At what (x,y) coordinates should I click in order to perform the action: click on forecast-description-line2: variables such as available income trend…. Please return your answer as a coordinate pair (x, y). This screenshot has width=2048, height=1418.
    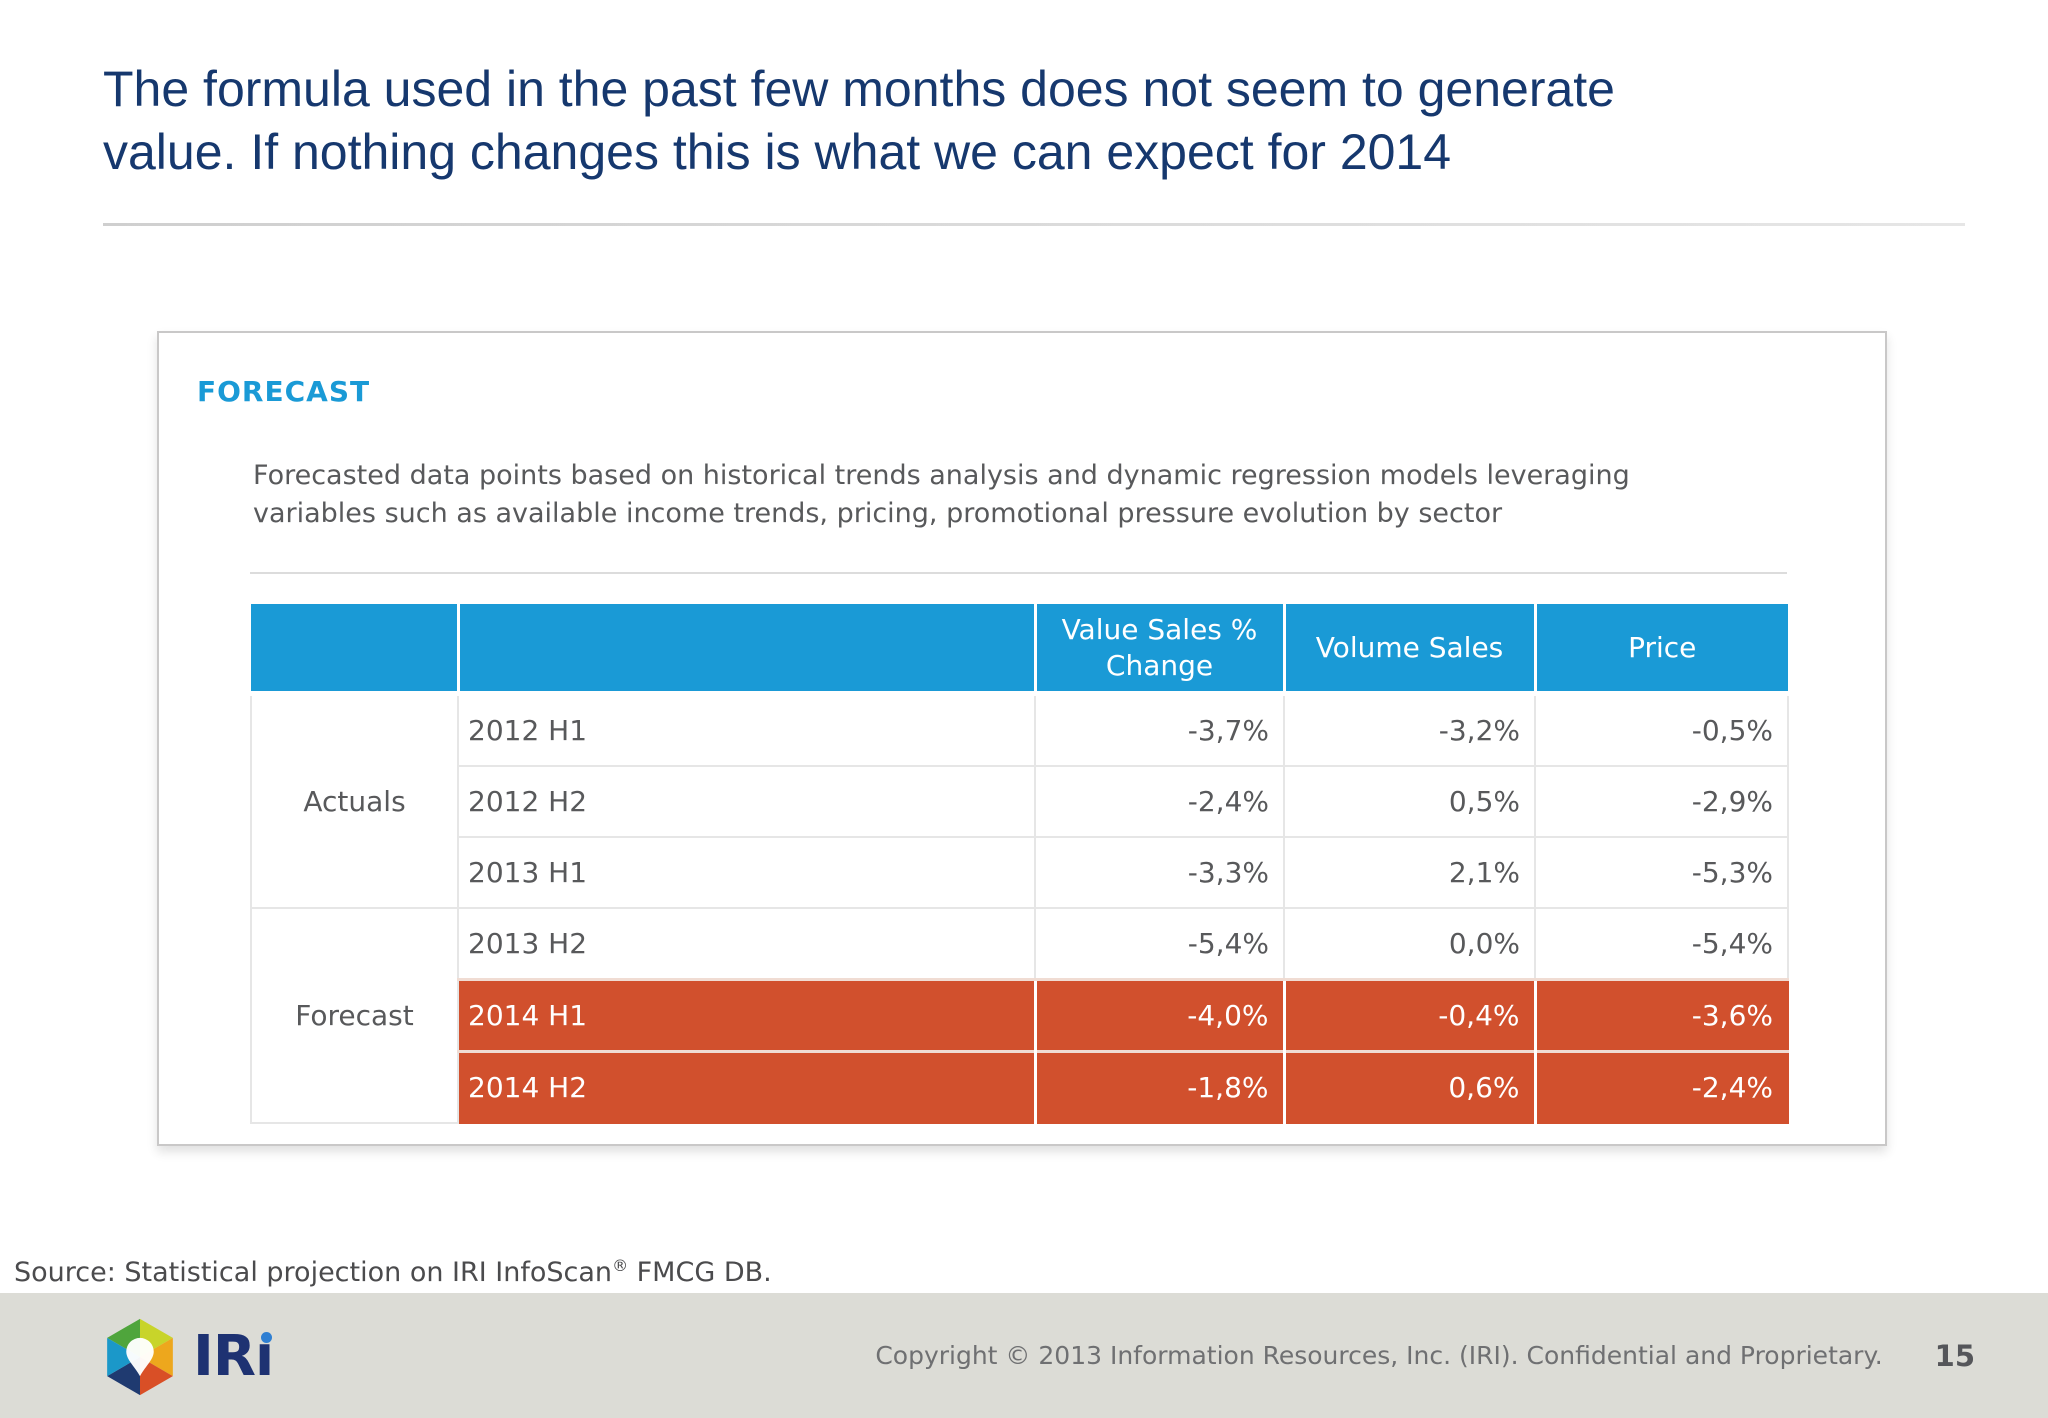
    Looking at the image, I should click on (878, 513).